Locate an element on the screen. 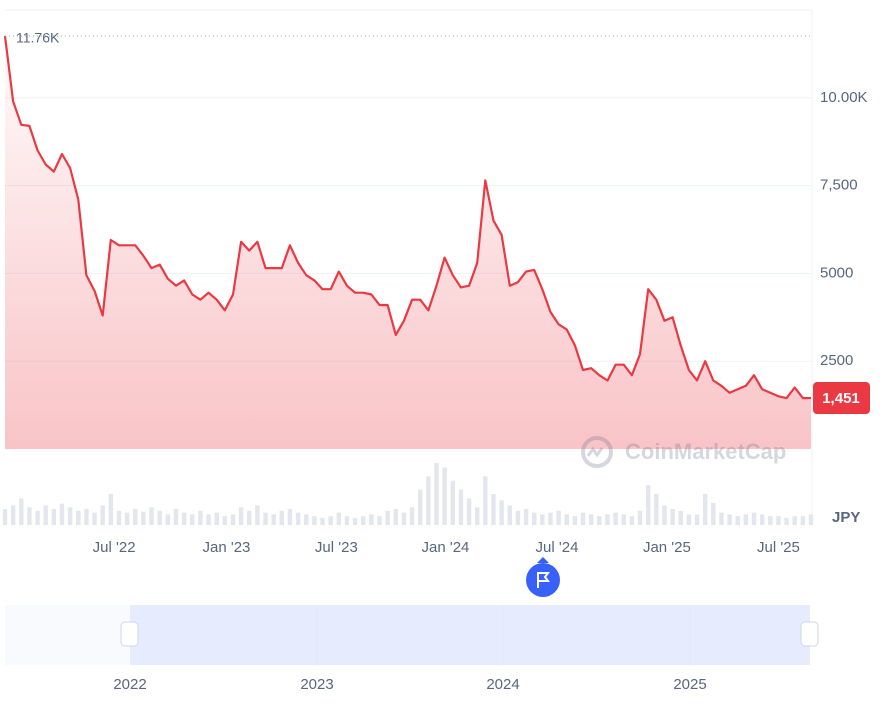  y-tick-label: 5000 is located at coordinates (836, 272).